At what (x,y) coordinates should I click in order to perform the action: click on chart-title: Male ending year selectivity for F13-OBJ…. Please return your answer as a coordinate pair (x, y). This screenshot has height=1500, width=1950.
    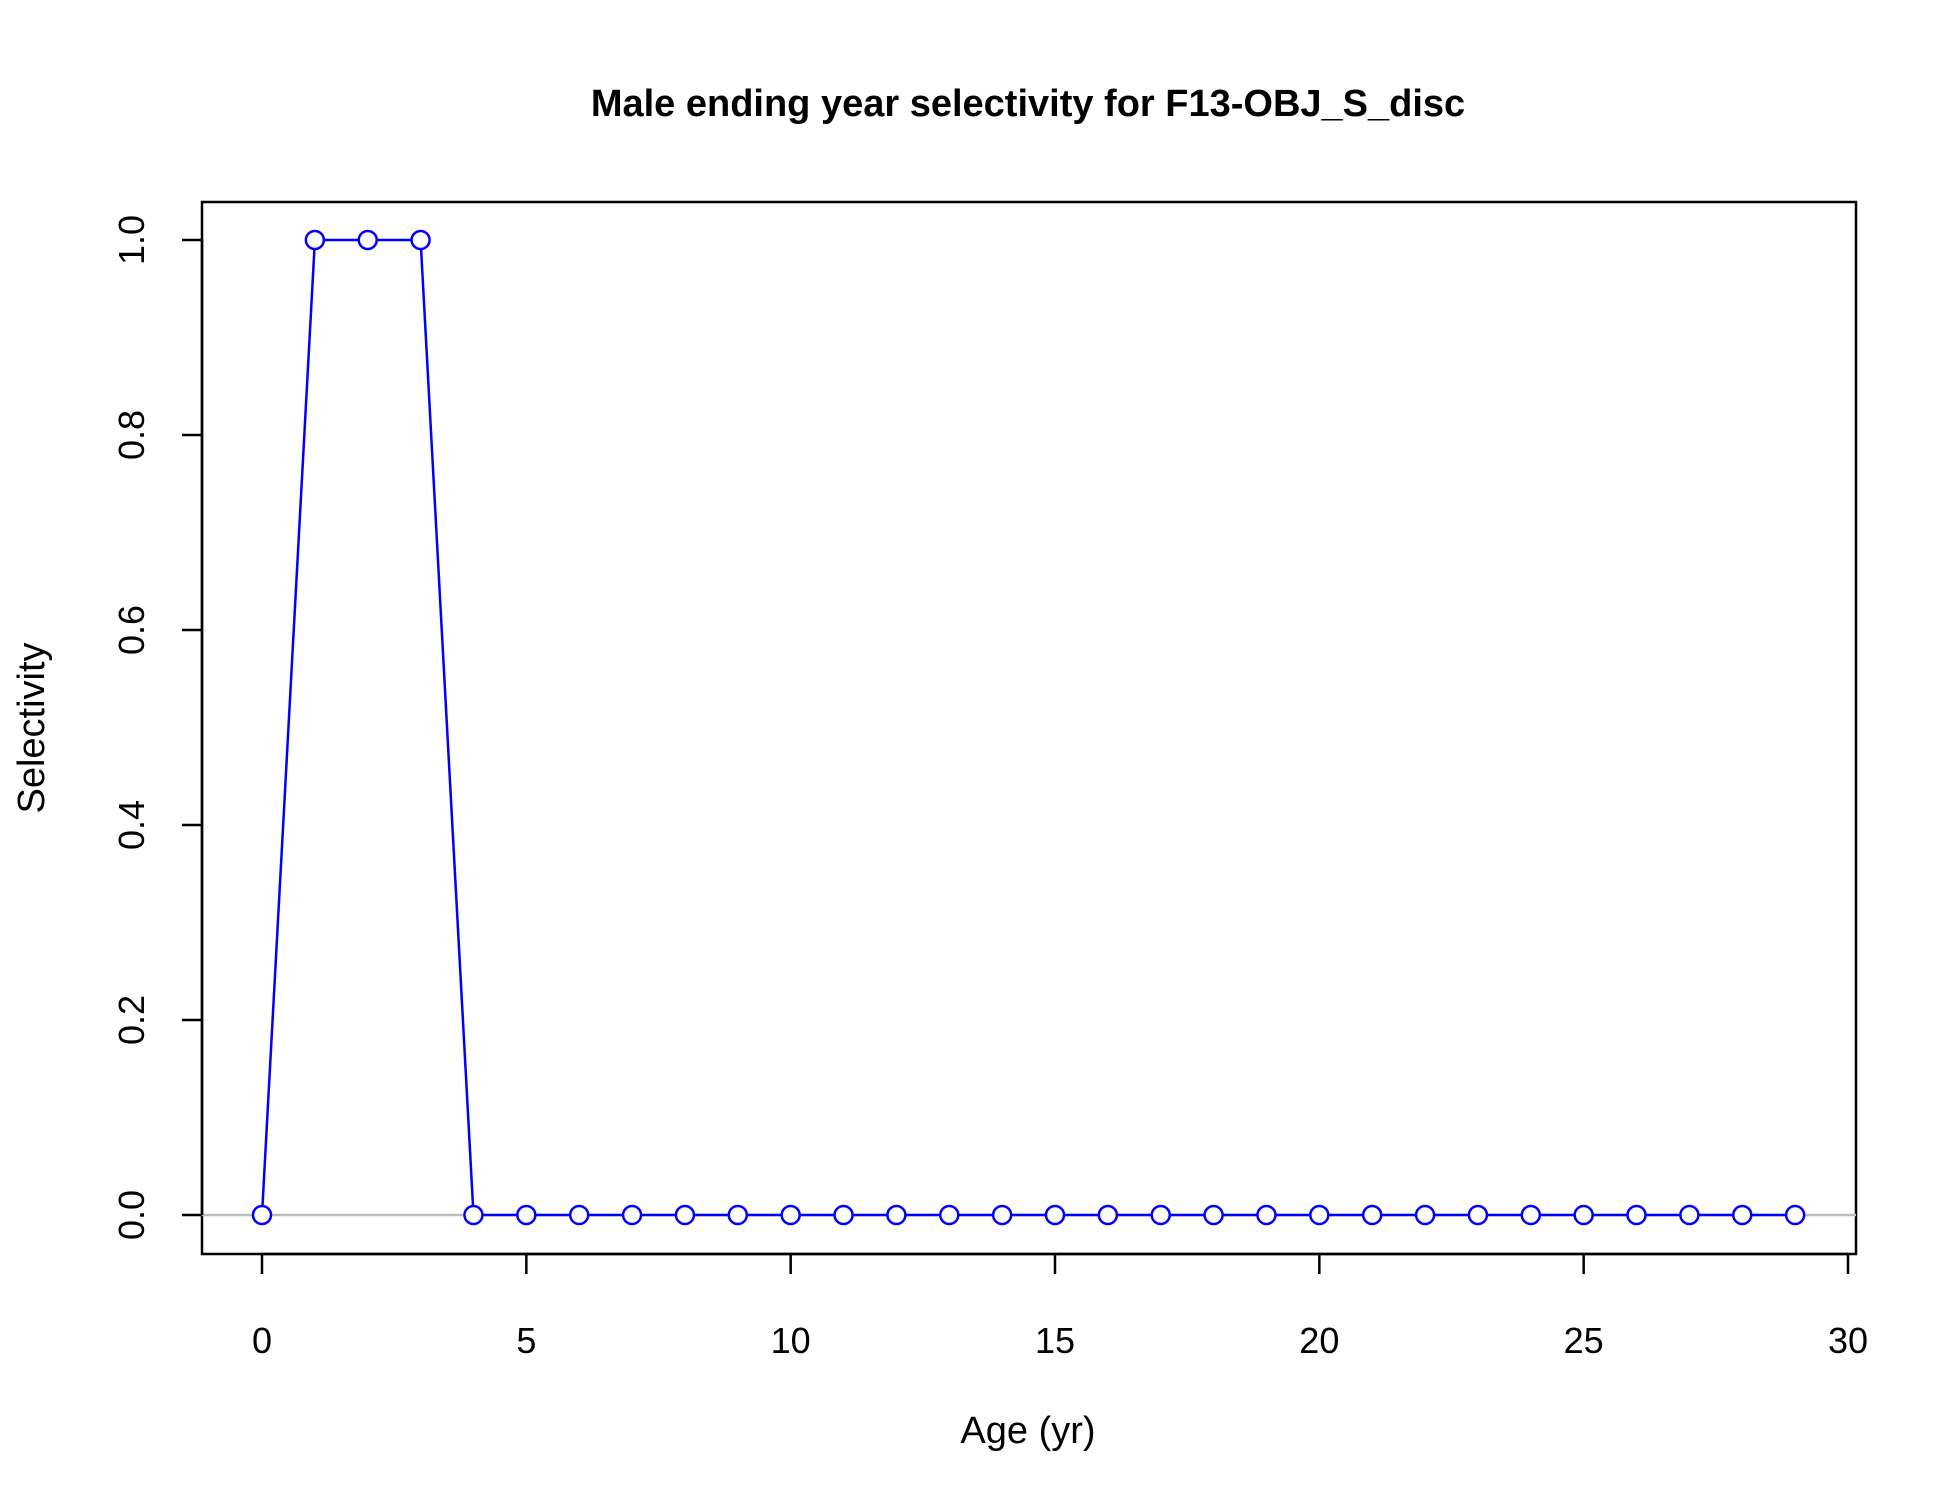
    Looking at the image, I should click on (1028, 104).